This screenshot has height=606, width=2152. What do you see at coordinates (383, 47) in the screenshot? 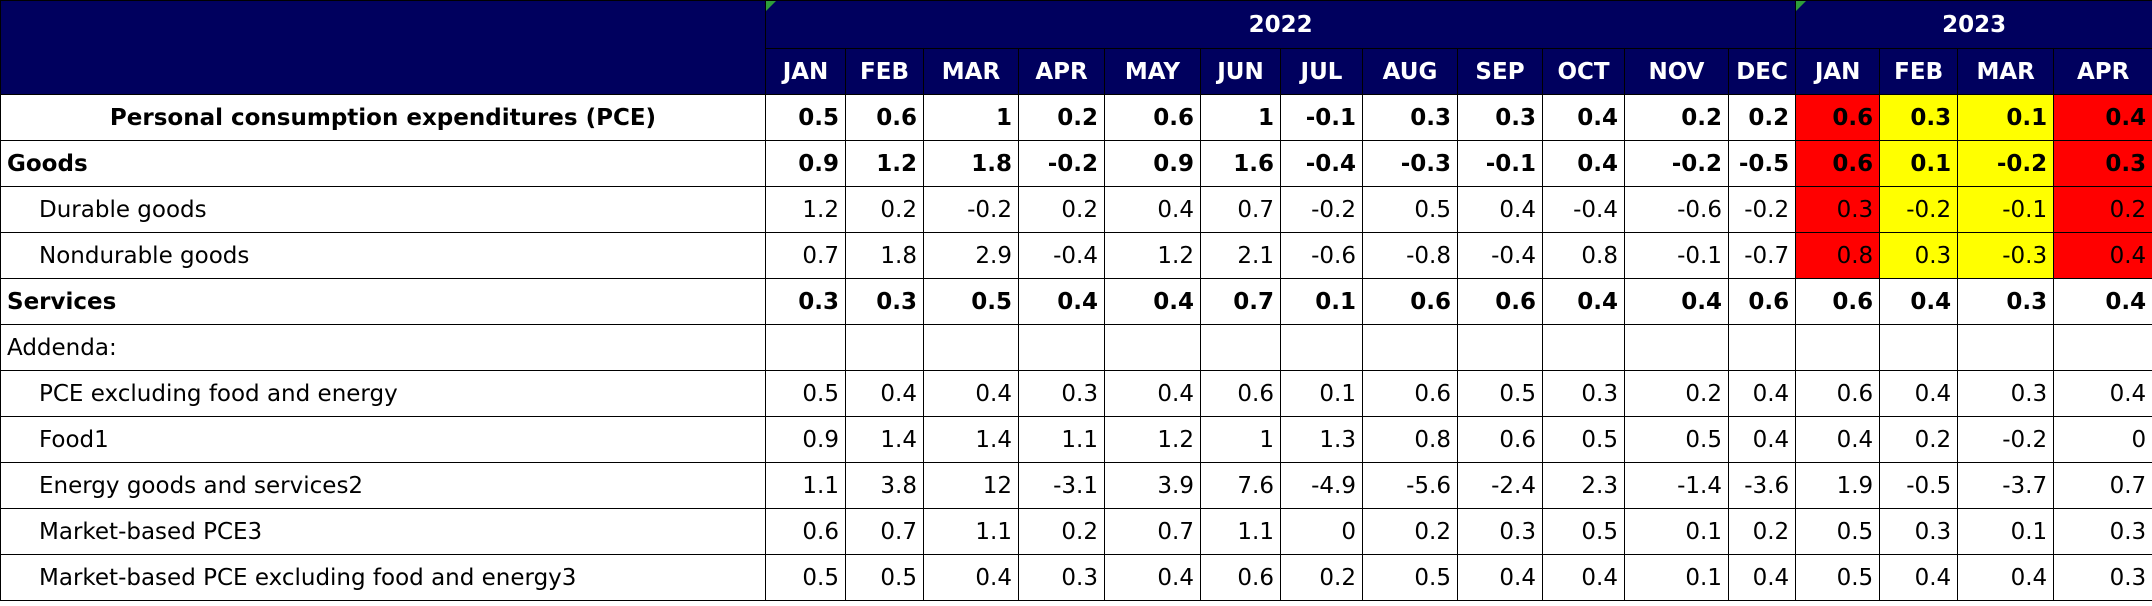
I see `header-corner` at bounding box center [383, 47].